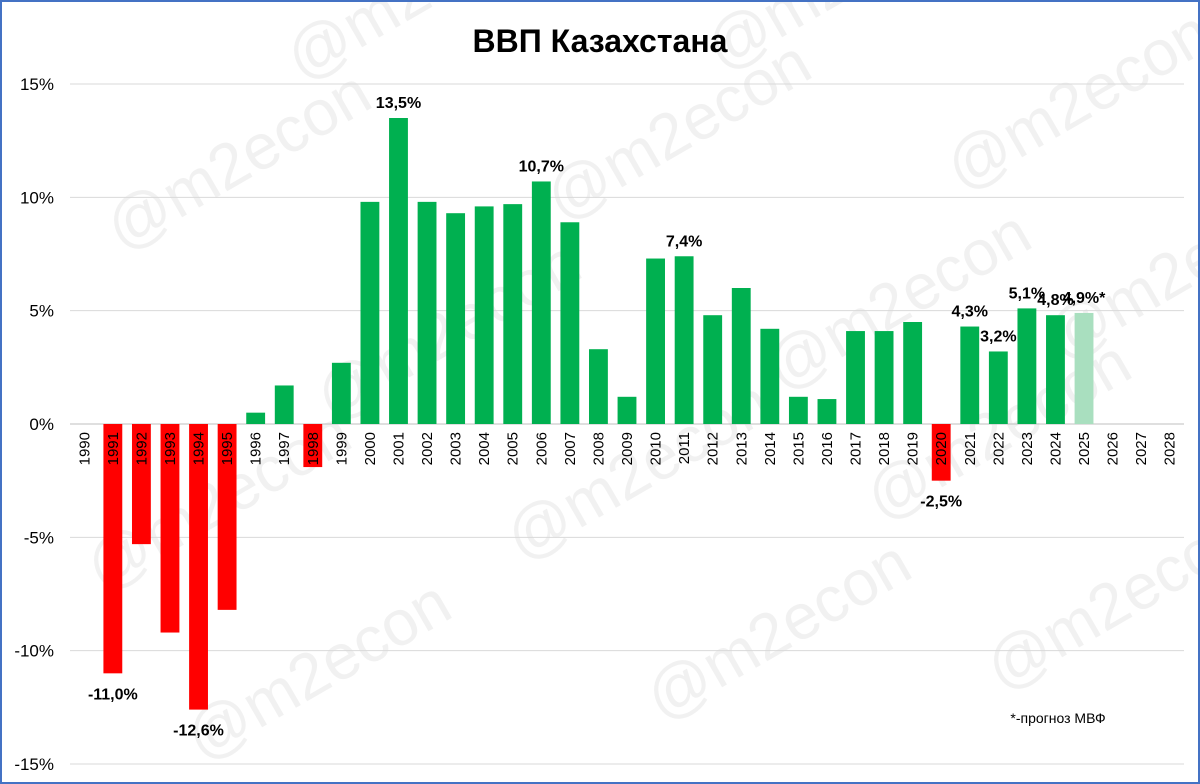  I want to click on y-tick-label: -15%, so click(34, 764).